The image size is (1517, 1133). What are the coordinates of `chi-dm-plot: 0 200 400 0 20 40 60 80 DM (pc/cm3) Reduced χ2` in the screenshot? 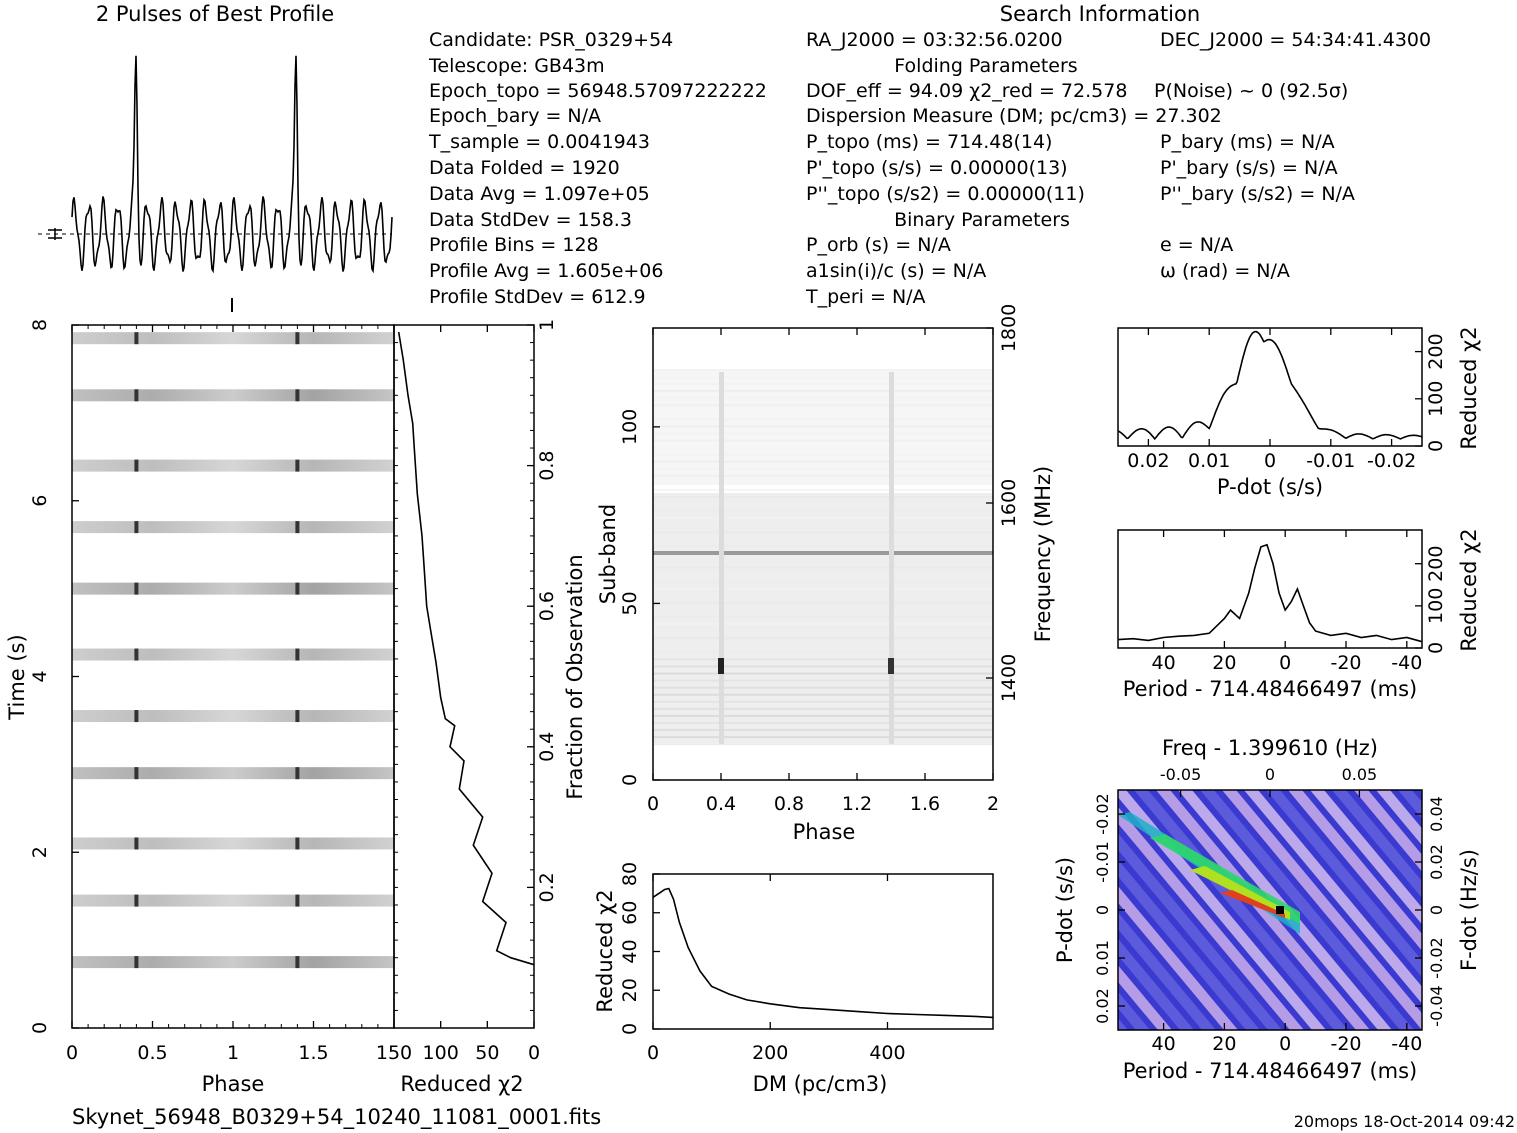 It's located at (793, 979).